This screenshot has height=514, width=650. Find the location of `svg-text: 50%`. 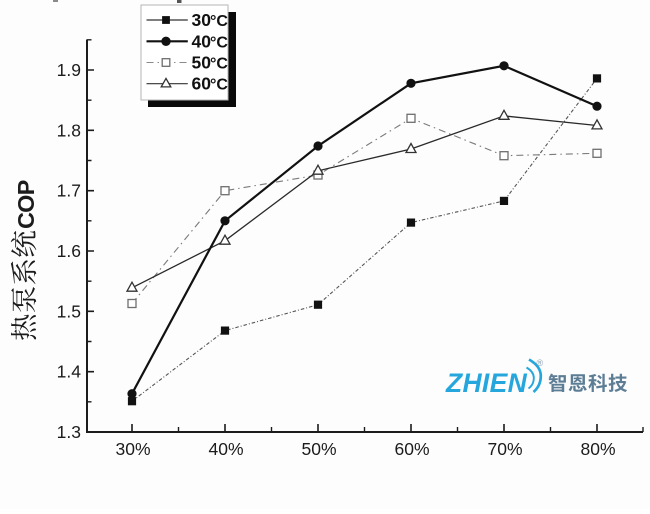

svg-text: 50% is located at coordinates (318, 449).